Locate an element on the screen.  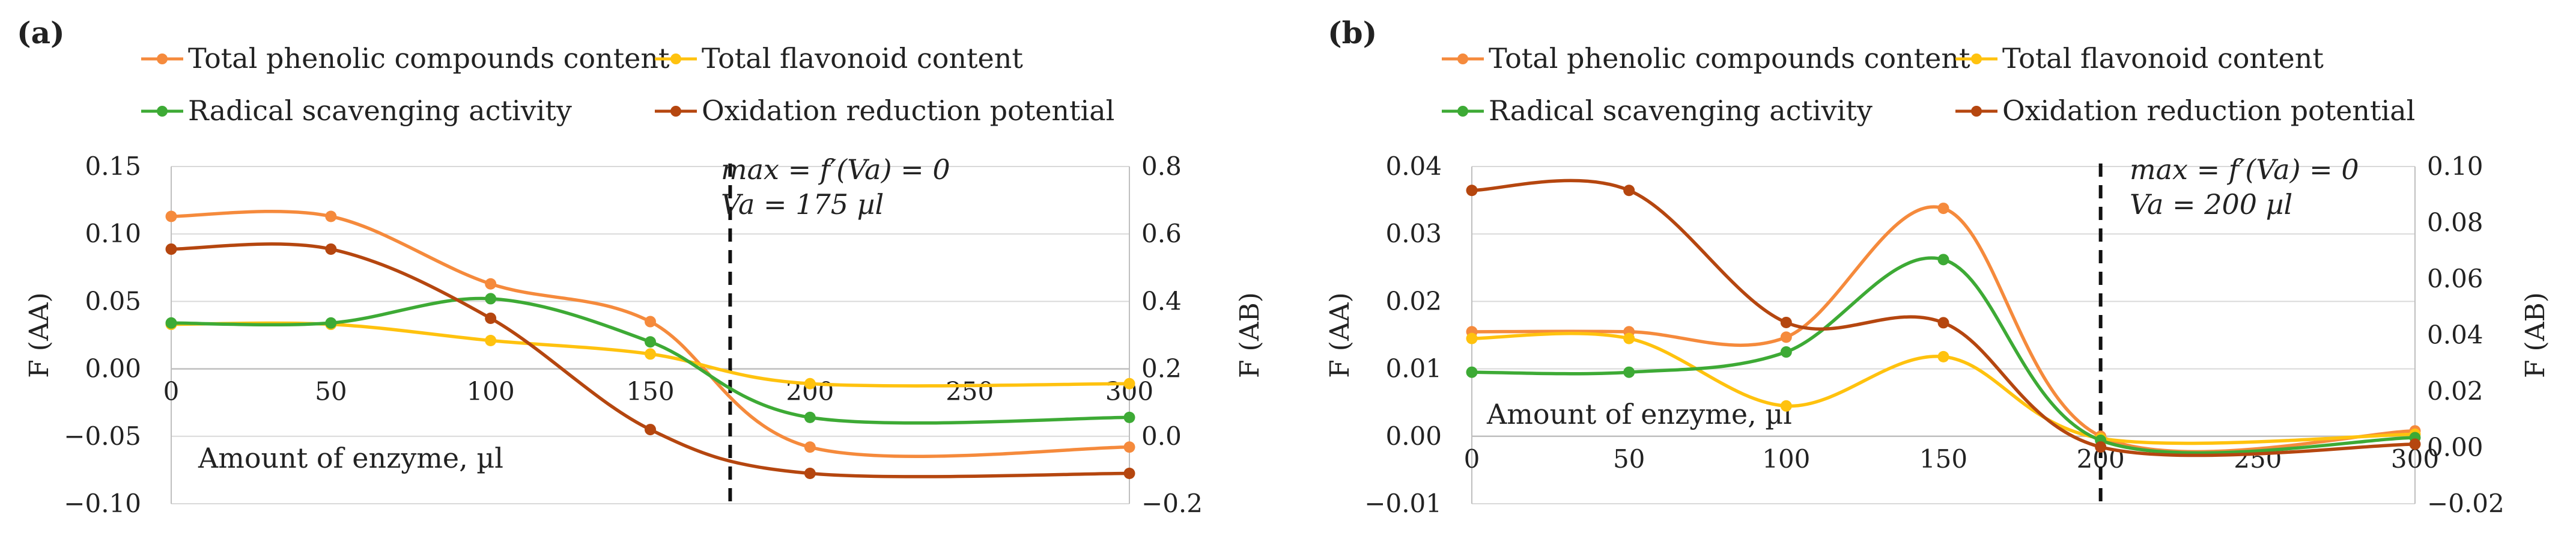
y-right-tick-label: 0.0 is located at coordinates (1161, 436).